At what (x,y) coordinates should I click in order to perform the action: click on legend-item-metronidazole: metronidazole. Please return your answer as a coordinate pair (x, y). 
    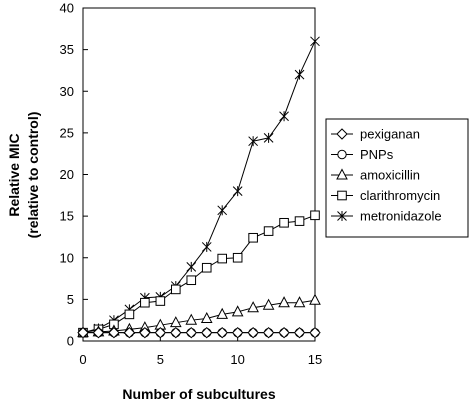
    Looking at the image, I should click on (386, 216).